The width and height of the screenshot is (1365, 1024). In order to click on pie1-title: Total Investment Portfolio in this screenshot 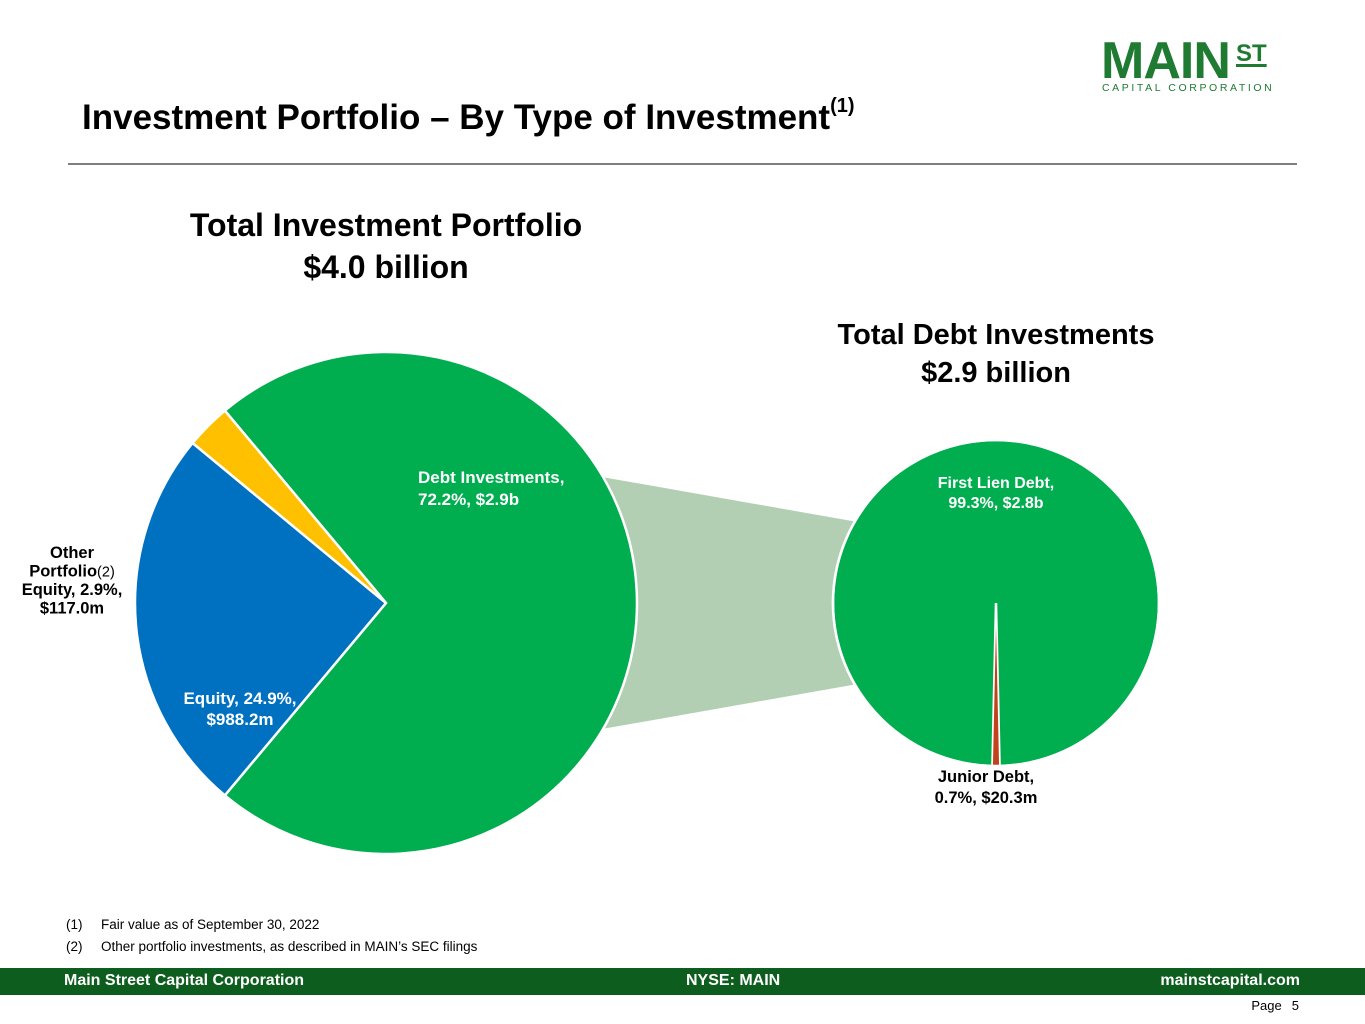, I will do `click(386, 225)`.